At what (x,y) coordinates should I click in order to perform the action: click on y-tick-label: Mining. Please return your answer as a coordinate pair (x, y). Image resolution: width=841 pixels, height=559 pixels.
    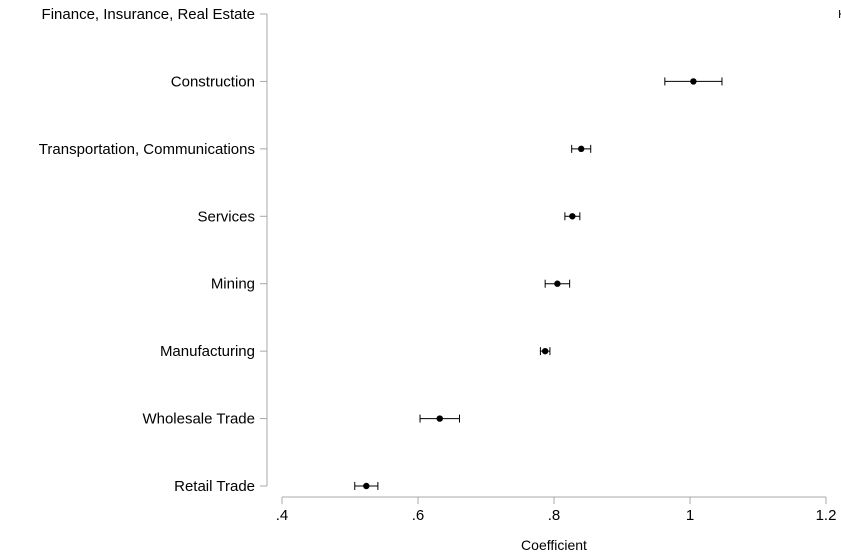
    Looking at the image, I should click on (233, 284).